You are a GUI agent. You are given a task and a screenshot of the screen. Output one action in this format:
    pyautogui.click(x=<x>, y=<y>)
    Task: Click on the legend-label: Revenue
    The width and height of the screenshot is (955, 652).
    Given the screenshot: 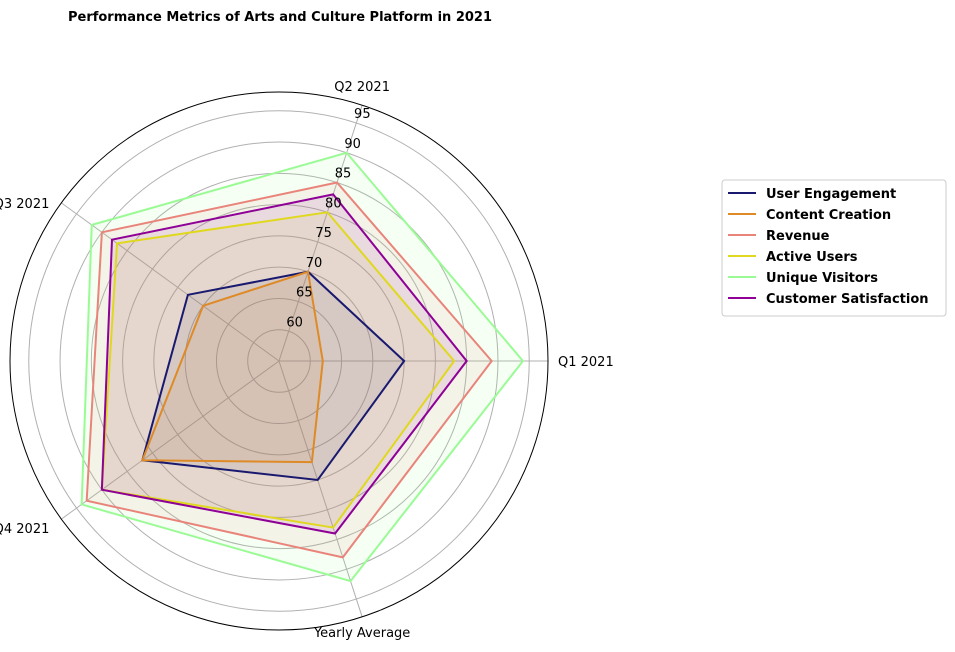 What is the action you would take?
    pyautogui.click(x=798, y=236)
    